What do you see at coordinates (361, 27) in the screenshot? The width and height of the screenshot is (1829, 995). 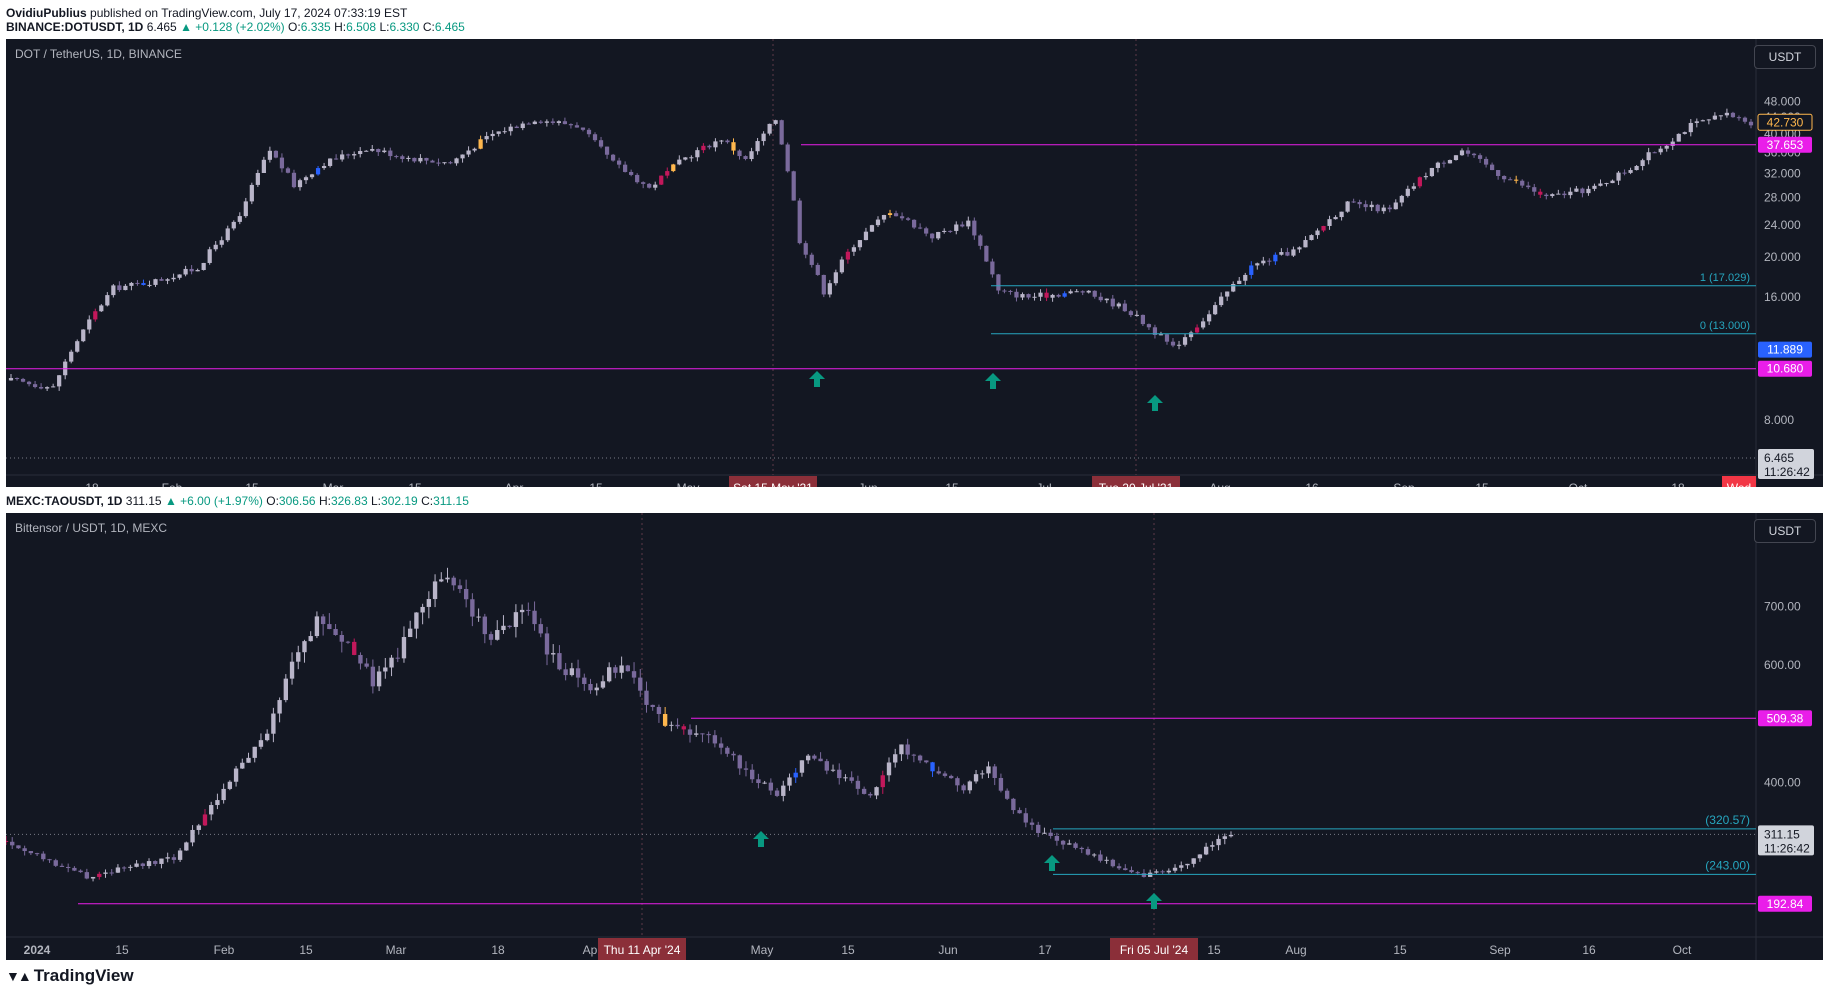 I see `dot-high: 6.508` at bounding box center [361, 27].